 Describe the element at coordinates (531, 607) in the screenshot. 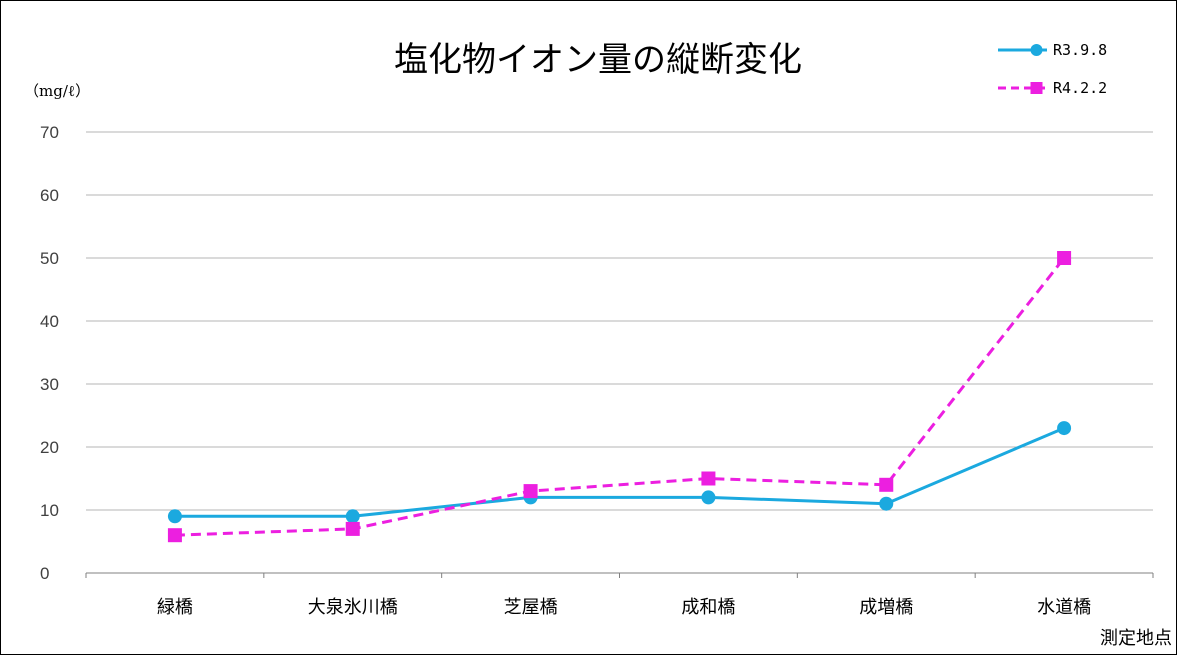

I see `x-category-label: 芝屋橋` at that location.